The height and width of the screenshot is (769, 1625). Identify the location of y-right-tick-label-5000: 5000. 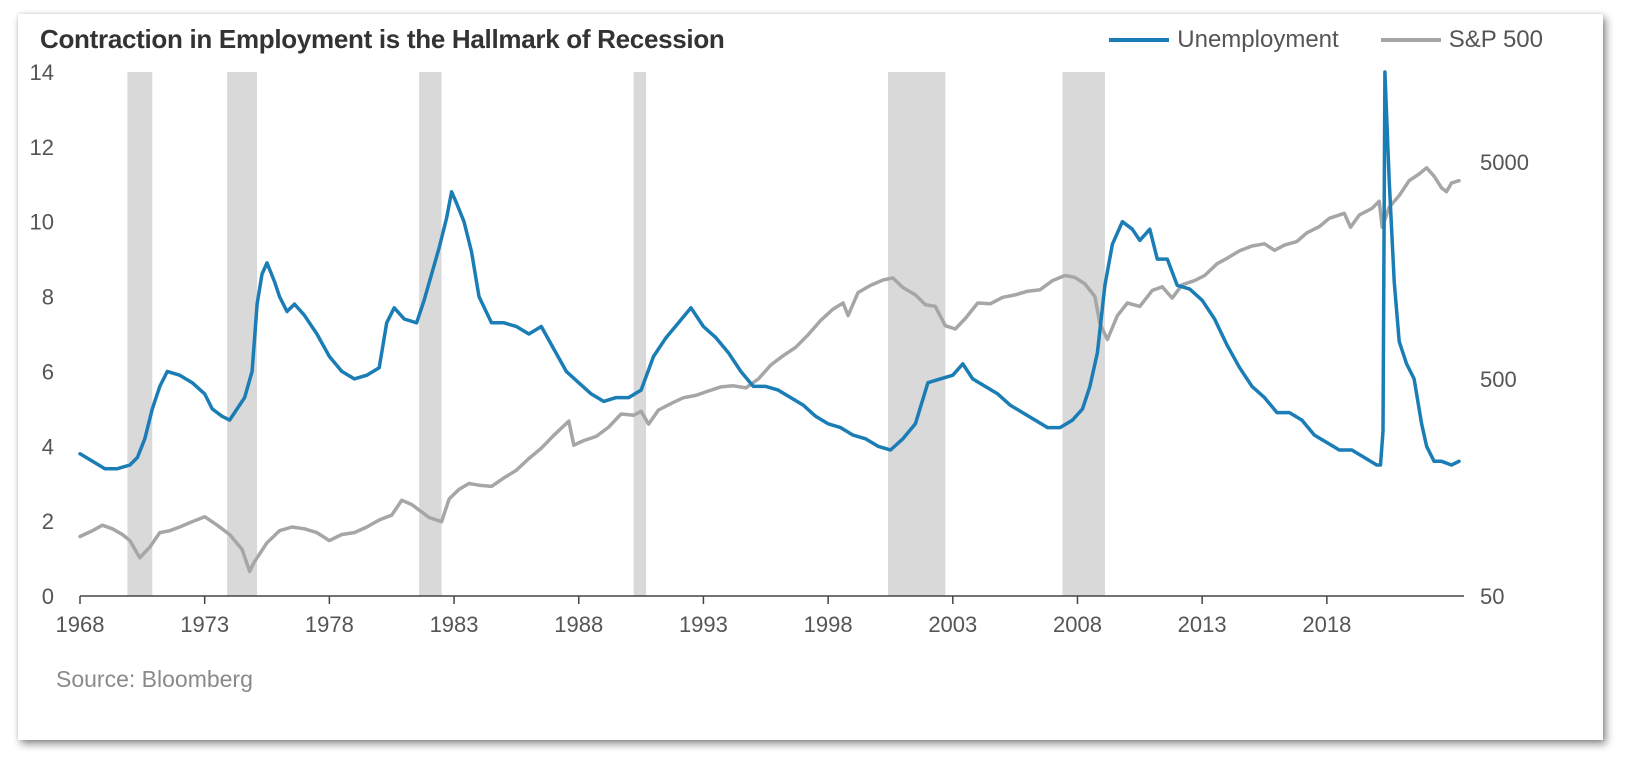
(1504, 162).